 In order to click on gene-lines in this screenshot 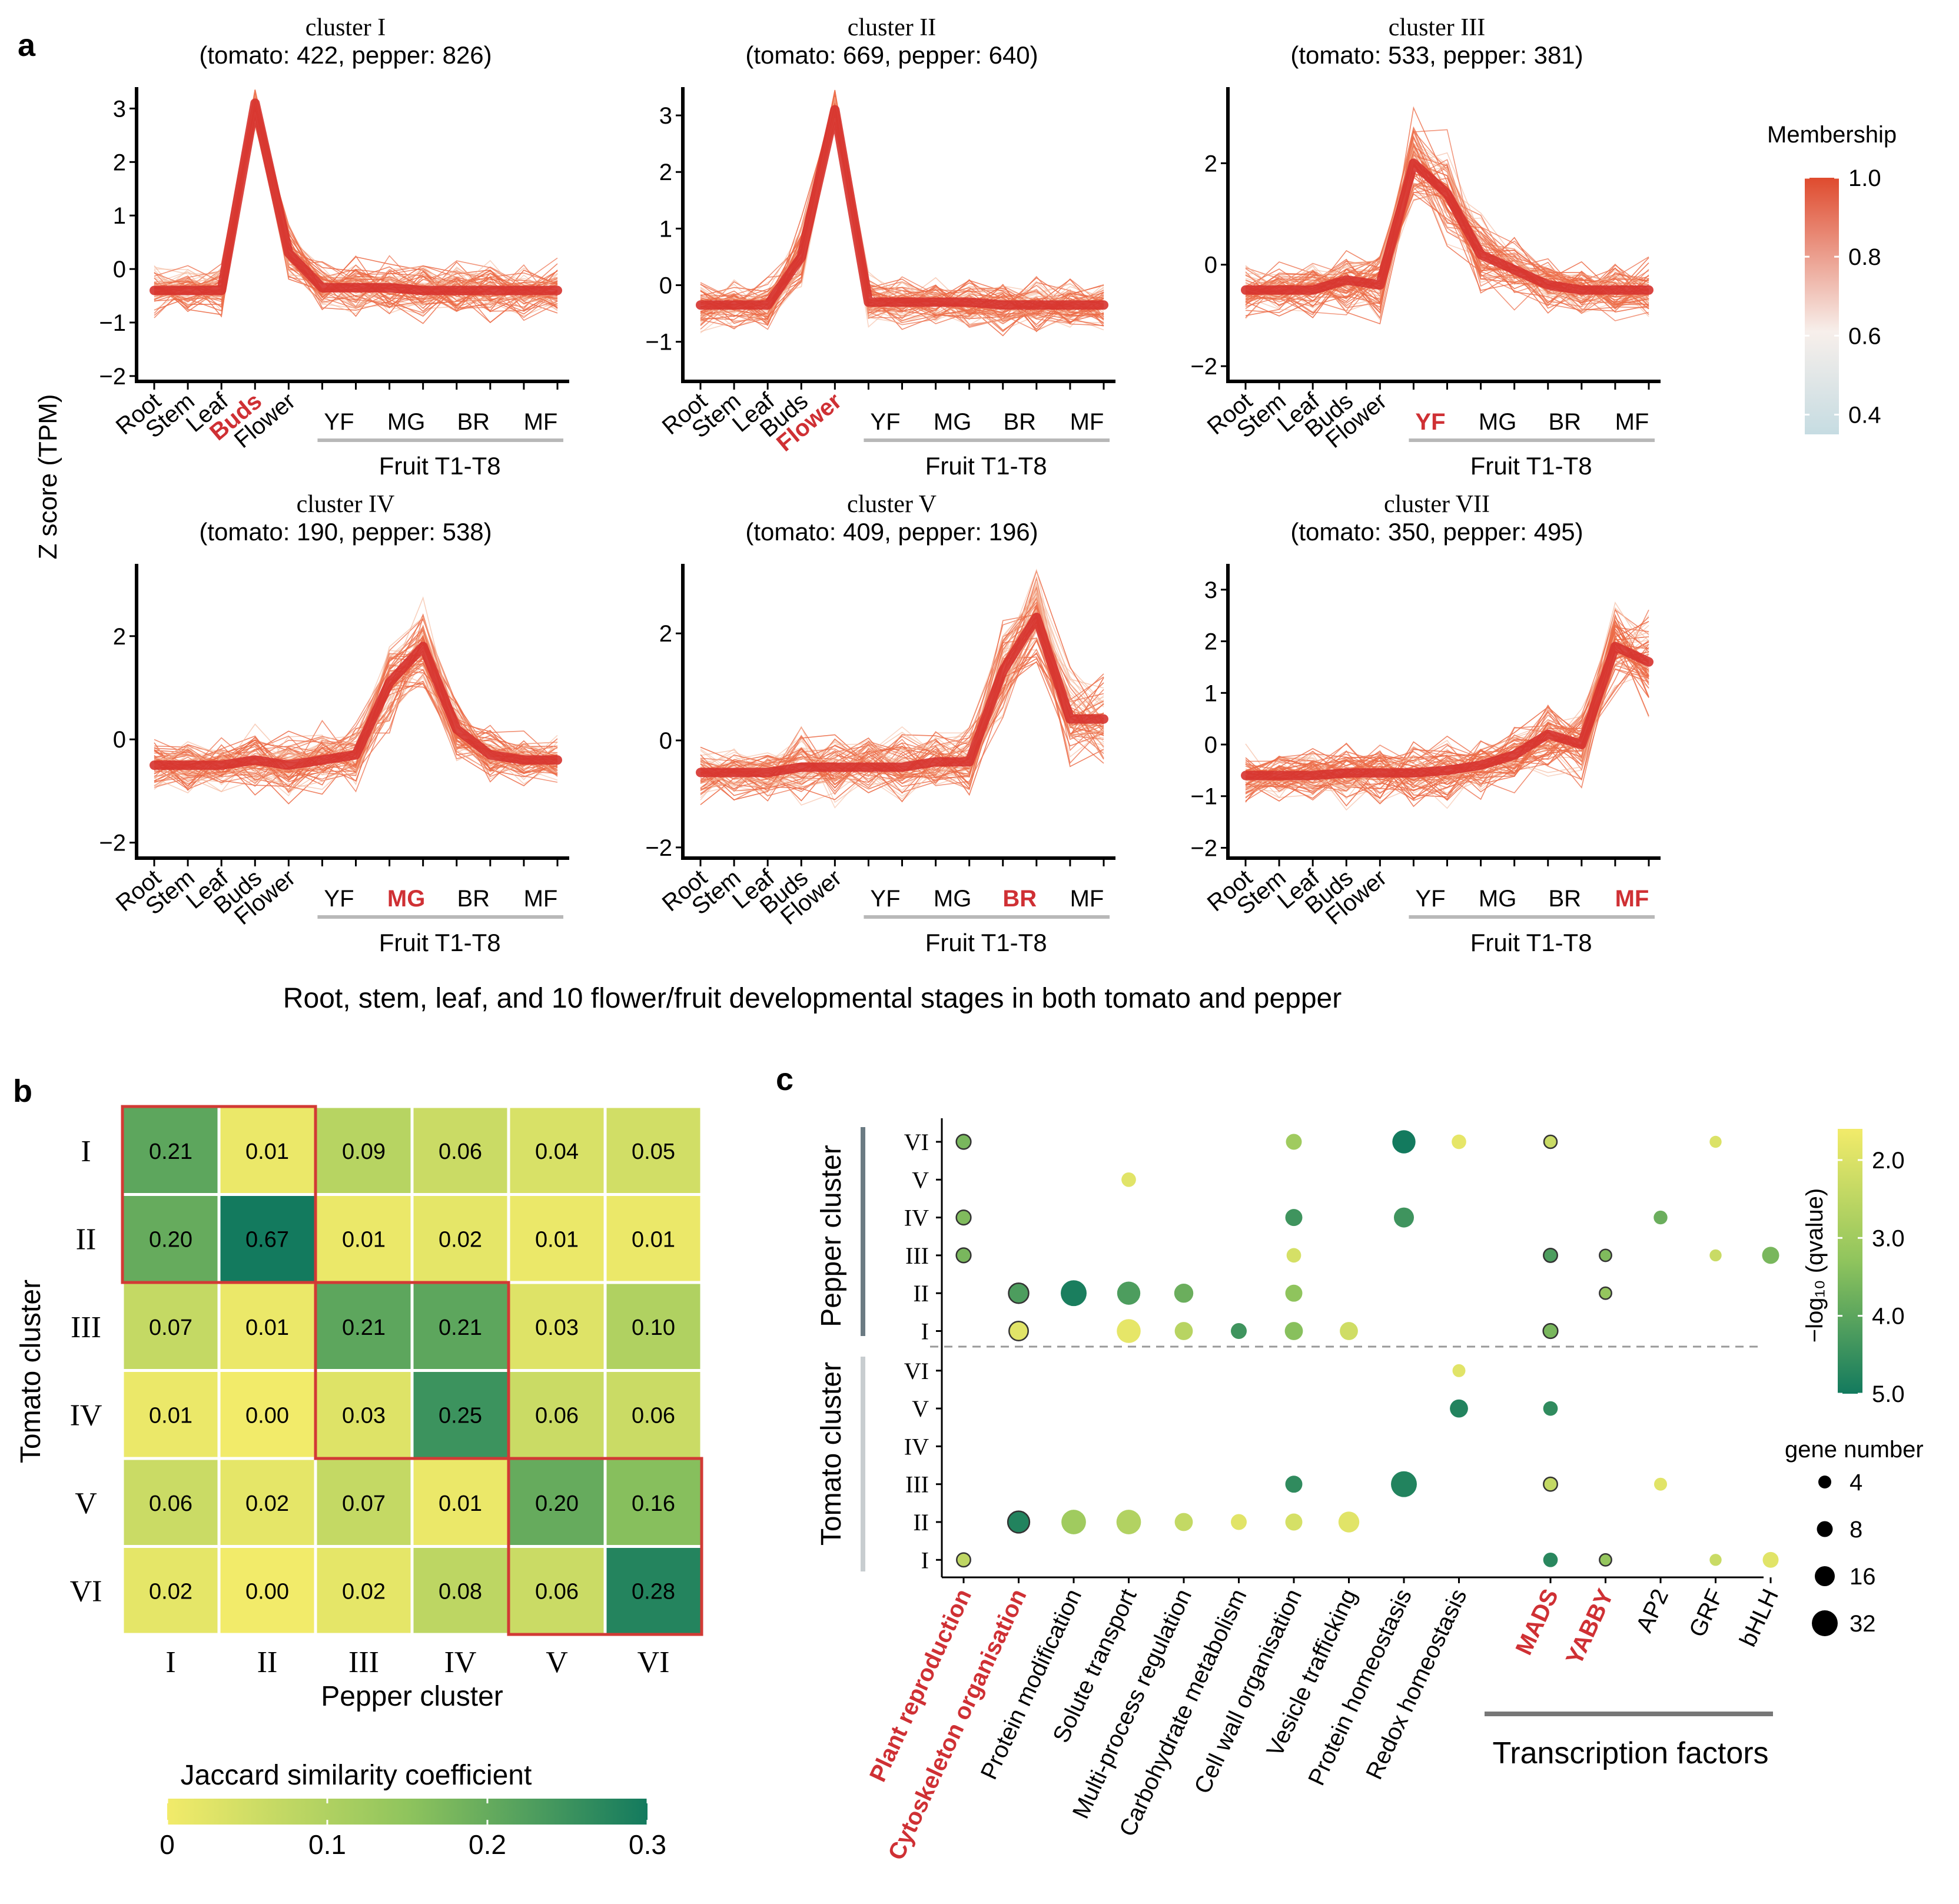, I will do `click(356, 700)`.